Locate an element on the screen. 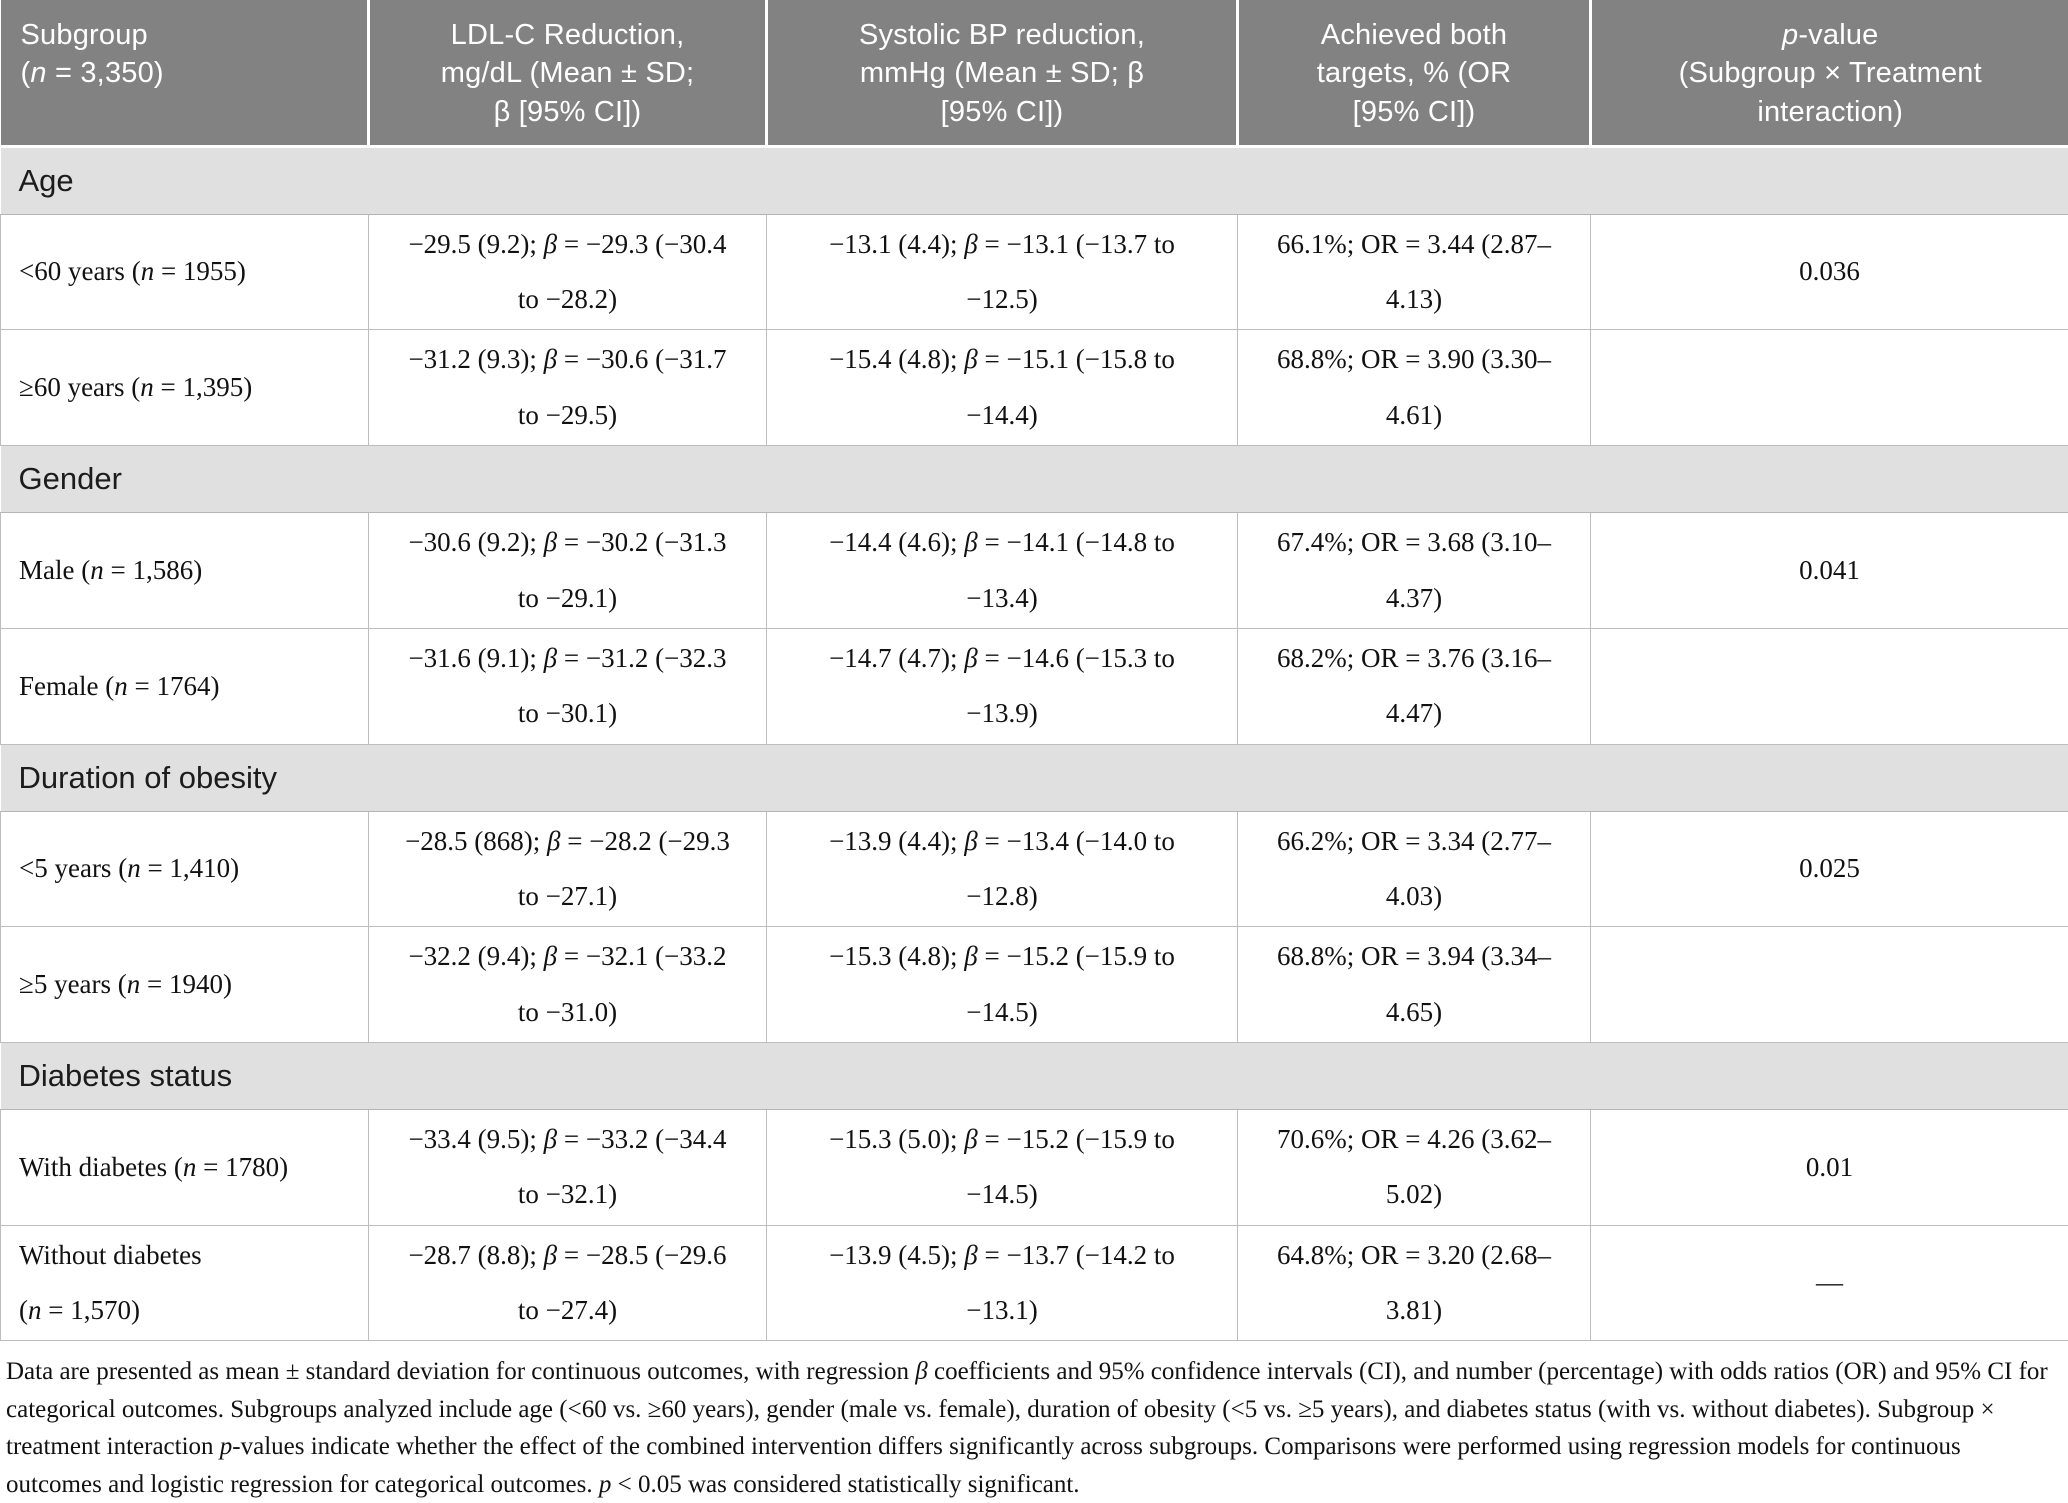 This screenshot has height=1503, width=2068. cell-bp: −14.4 (4.6); β = −14.1 (−14.8 to −13.4) is located at coordinates (1002, 571).